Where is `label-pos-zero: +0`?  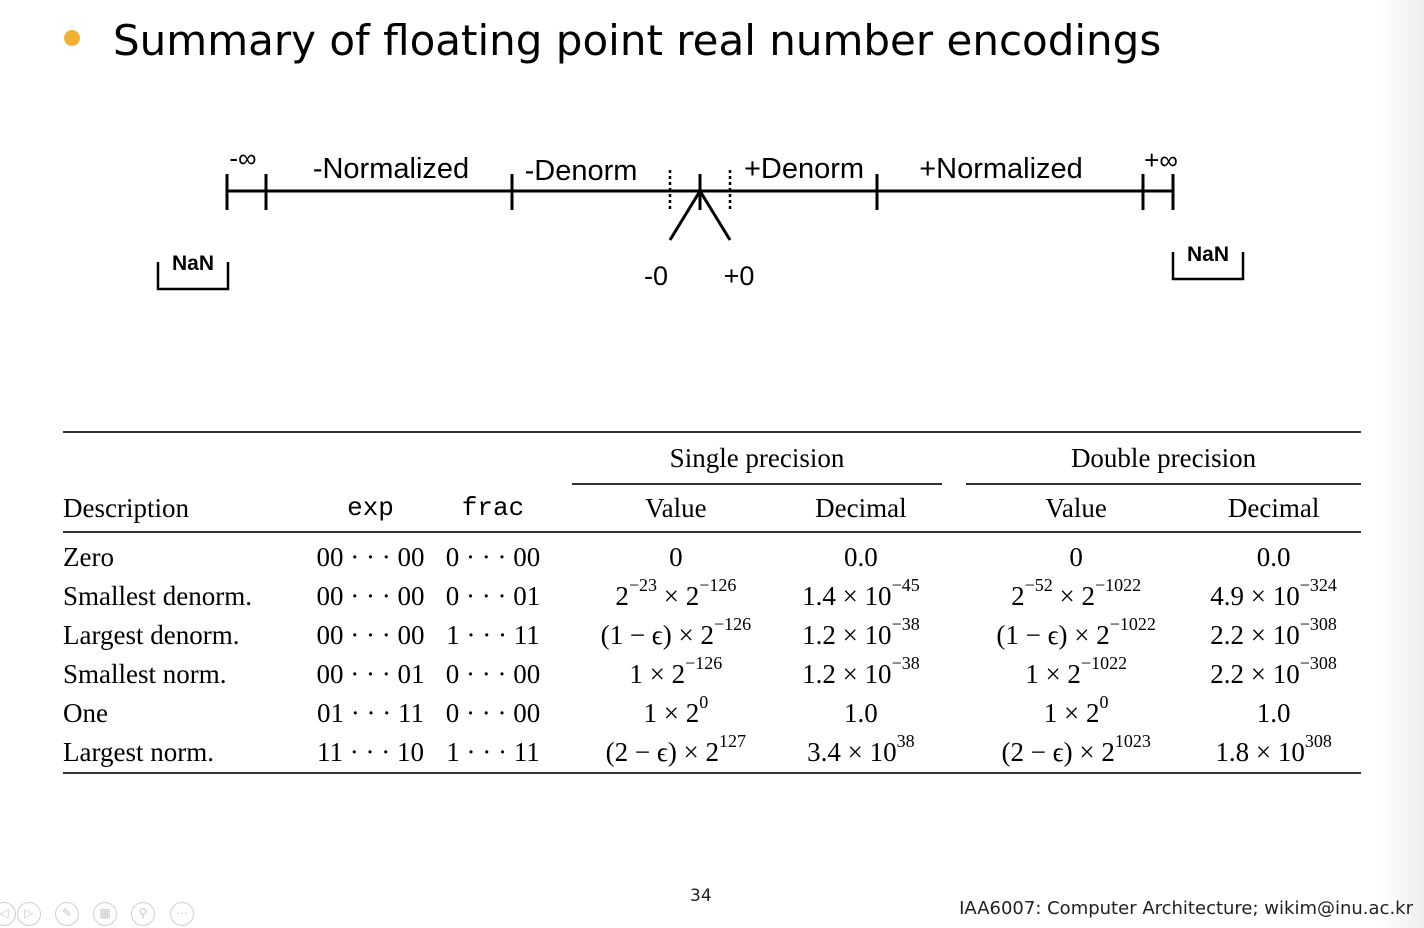
label-pos-zero: +0 is located at coordinates (739, 276).